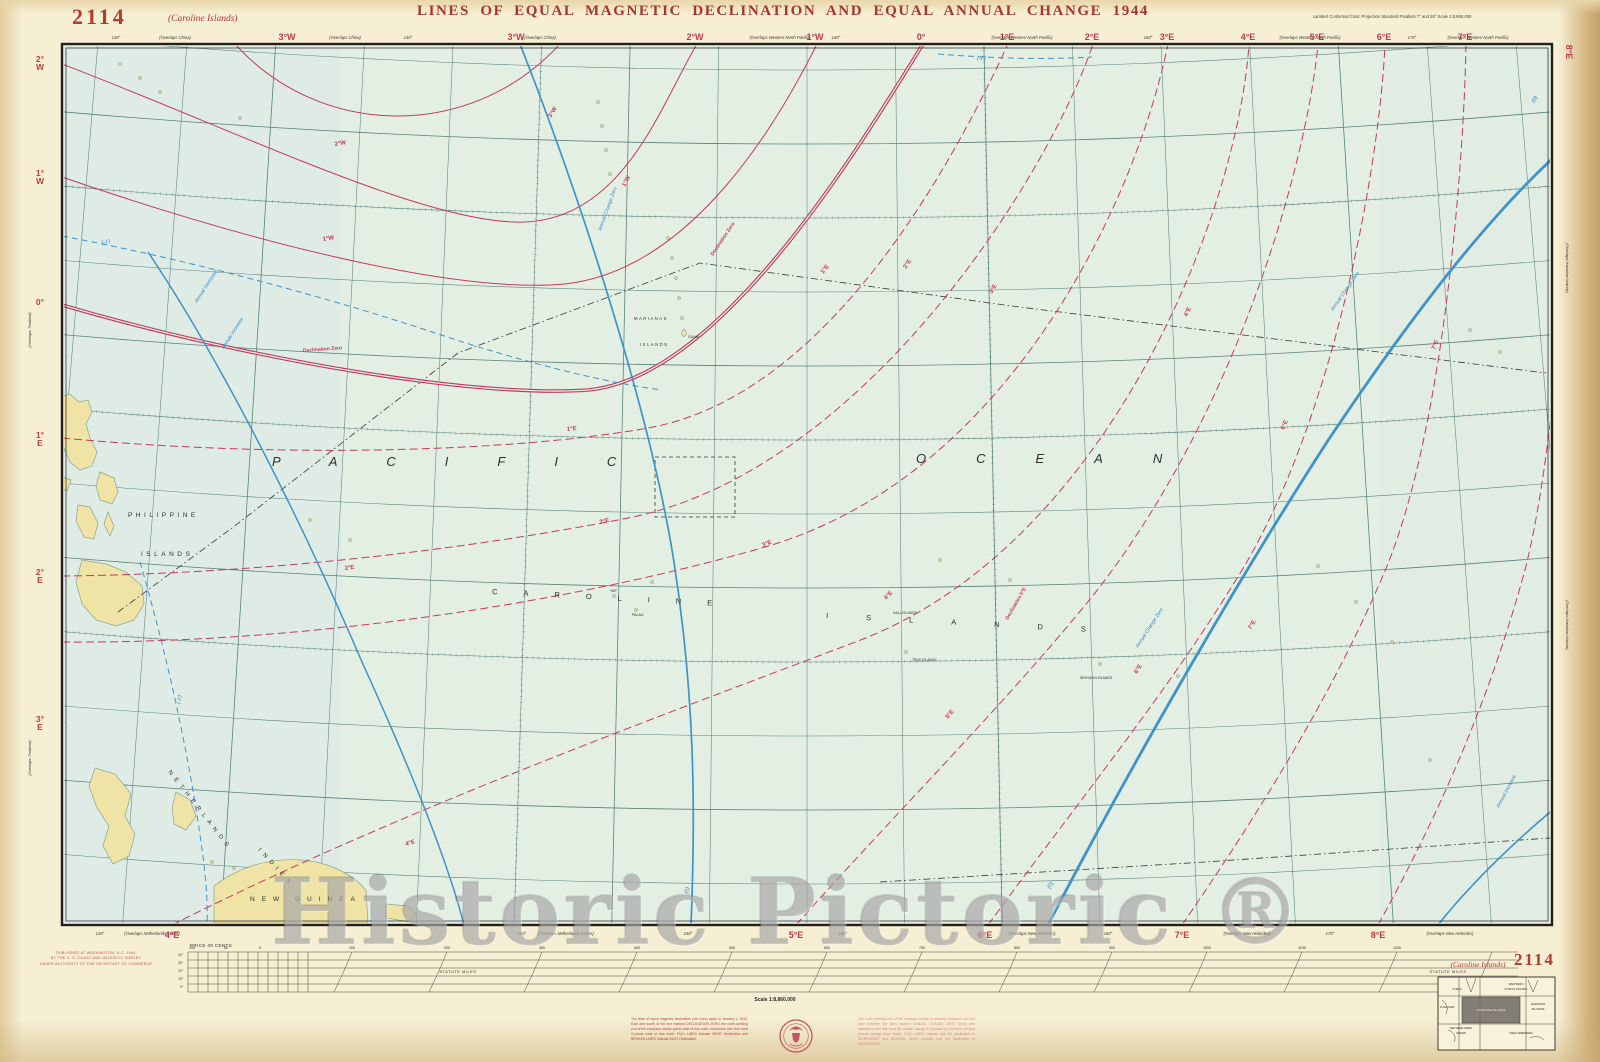 The width and height of the screenshot is (1600, 1062). Describe the element at coordinates (323, 349) in the screenshot. I see `declination-label: Declination Zero` at that location.